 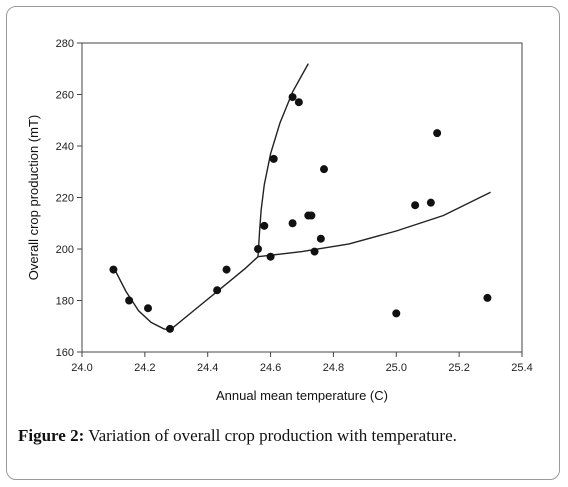 I want to click on x-tick-label: 24.6, so click(x=270, y=368).